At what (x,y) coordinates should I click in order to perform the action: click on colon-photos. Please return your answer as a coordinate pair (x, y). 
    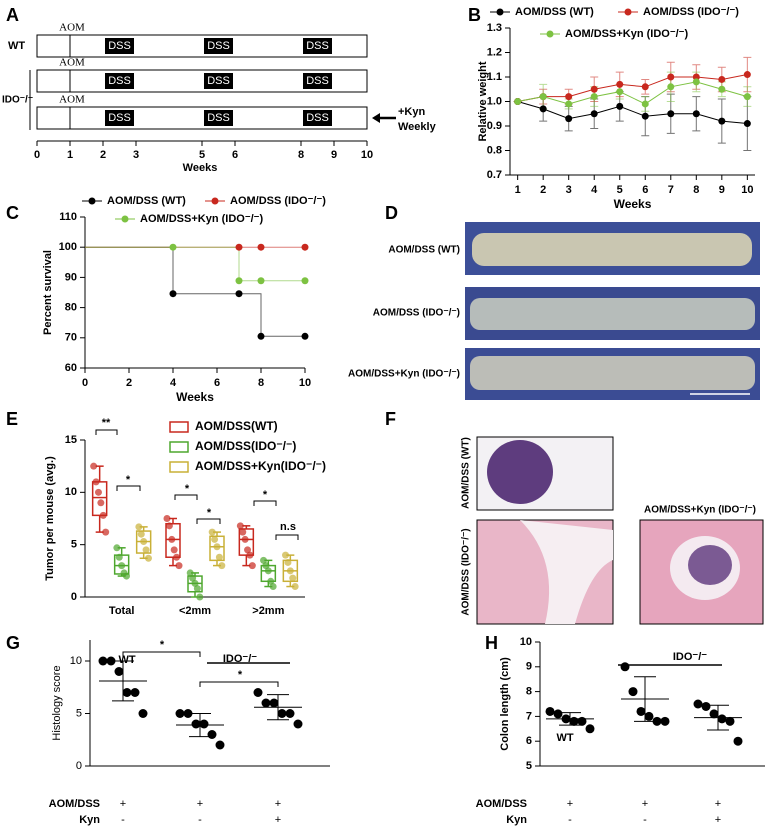
    Looking at the image, I should click on (612, 311).